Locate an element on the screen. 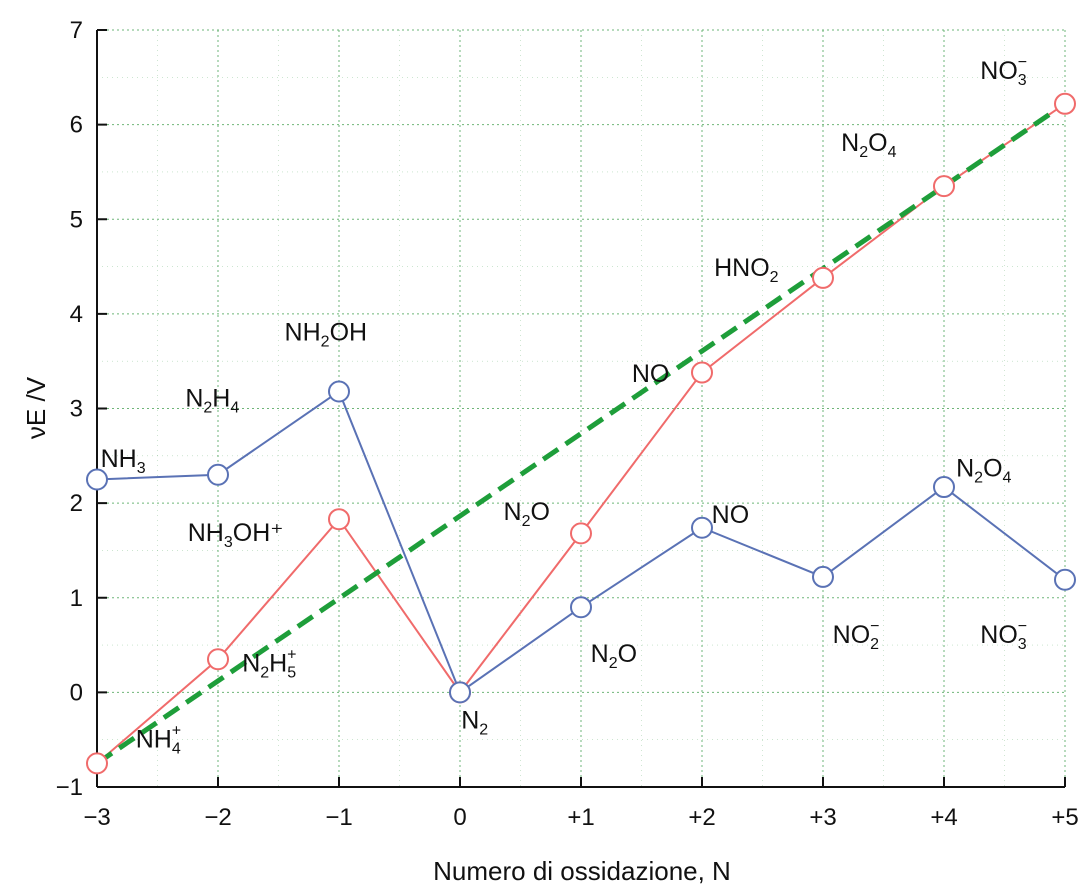 The width and height of the screenshot is (1086, 893). x-tick-label: +1 is located at coordinates (580, 817).